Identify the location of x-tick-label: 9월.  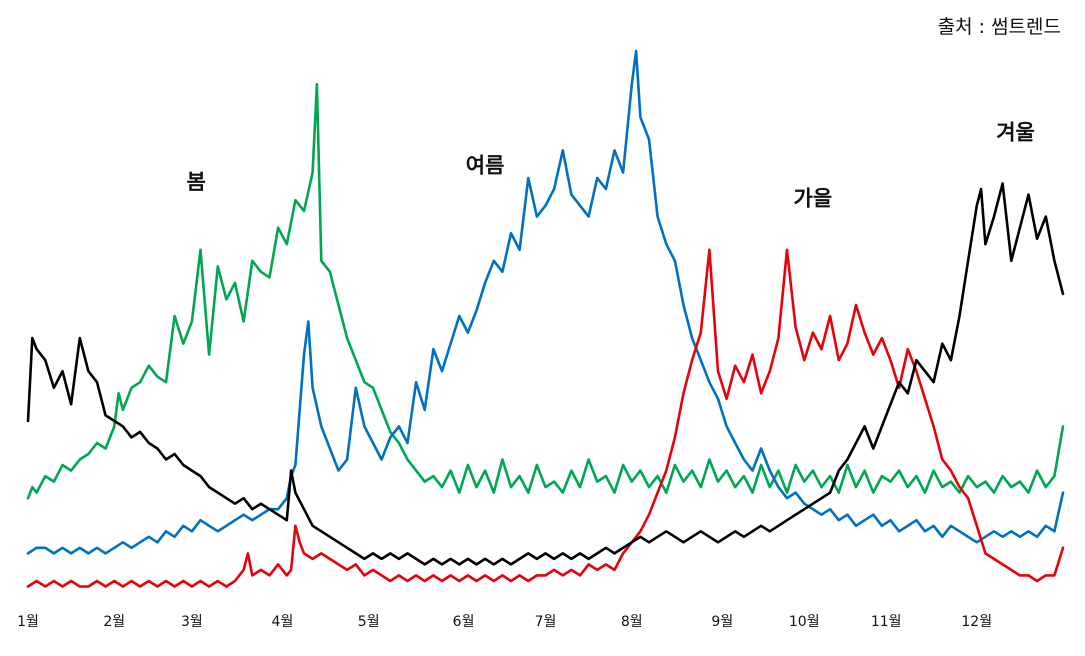
(722, 622).